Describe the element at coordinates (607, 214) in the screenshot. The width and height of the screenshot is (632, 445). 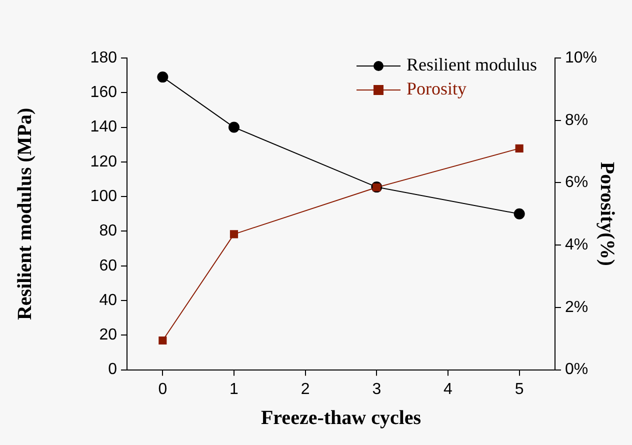
I see `y2-axis-title: Porosity(%)` at that location.